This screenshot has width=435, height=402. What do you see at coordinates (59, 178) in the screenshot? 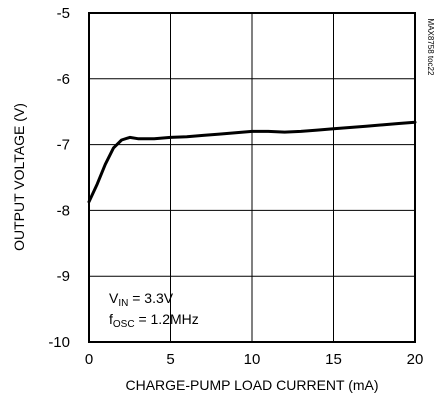
I see `y-tick-labels: -5 -6 -7 -8 -9 -10` at bounding box center [59, 178].